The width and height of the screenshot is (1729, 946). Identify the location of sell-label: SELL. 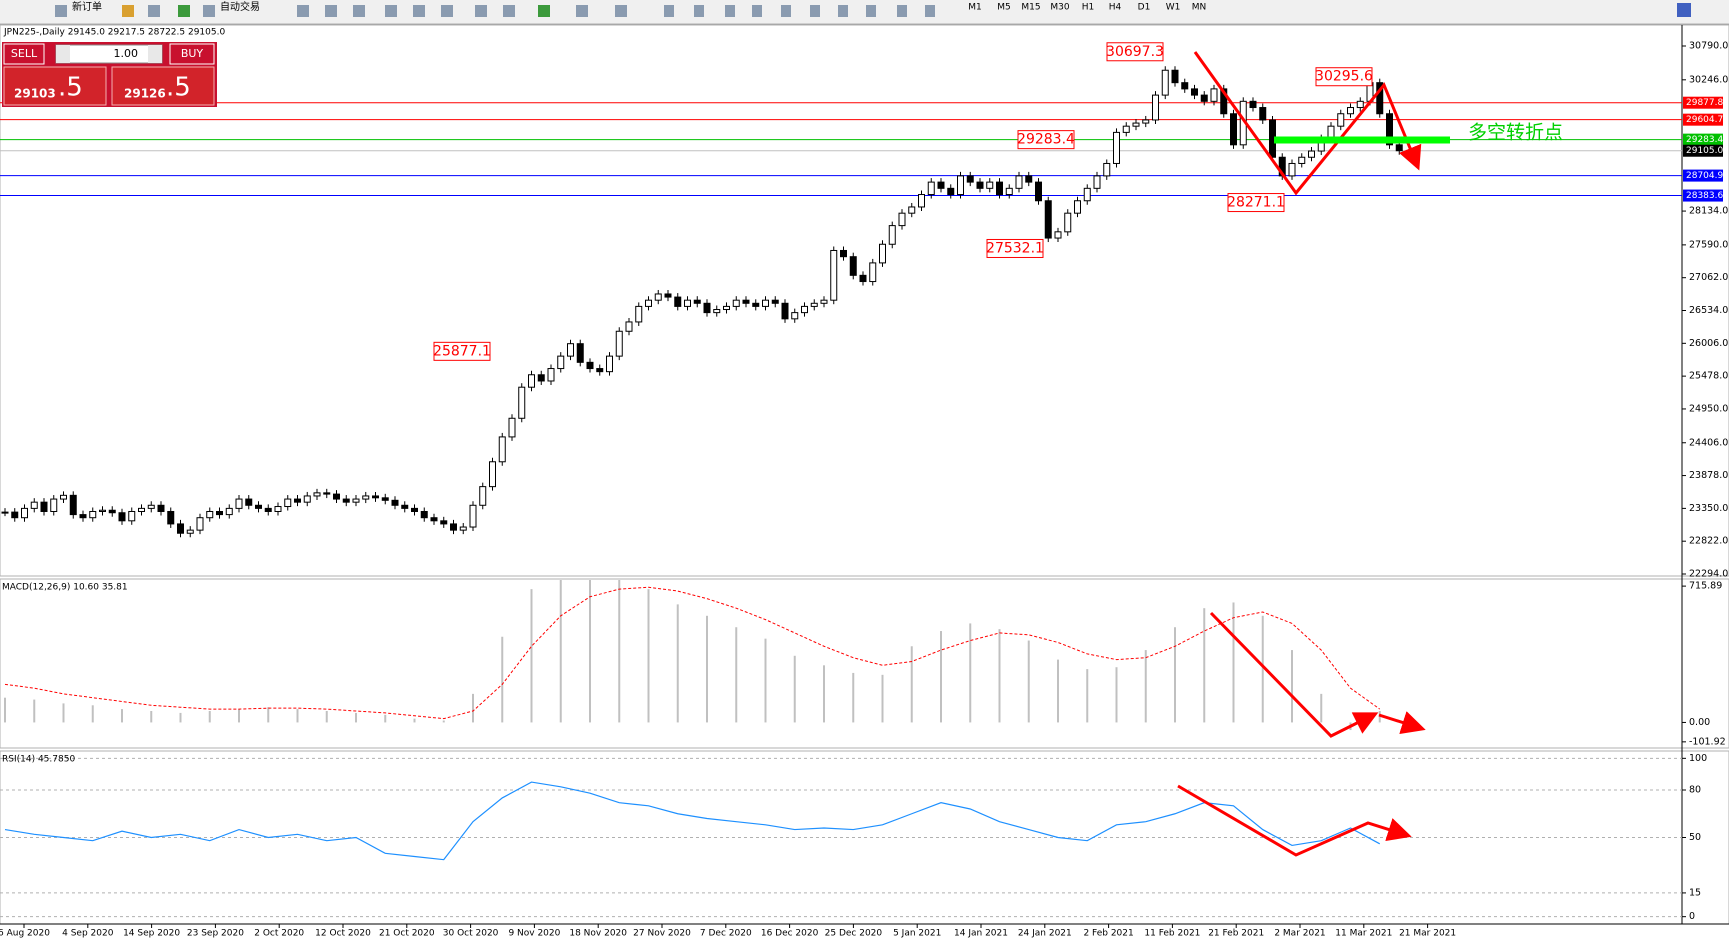
(24, 53).